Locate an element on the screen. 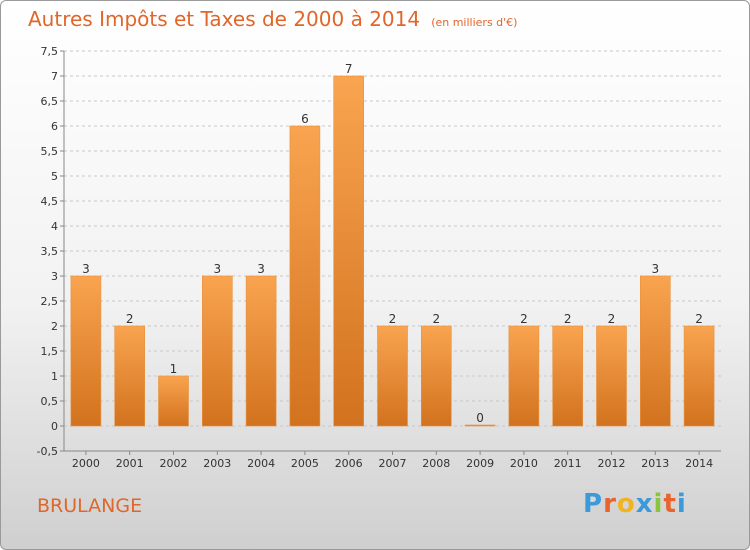 Image resolution: width=750 pixels, height=550 pixels. x-tick-label-2008: 2008 is located at coordinates (436, 463).